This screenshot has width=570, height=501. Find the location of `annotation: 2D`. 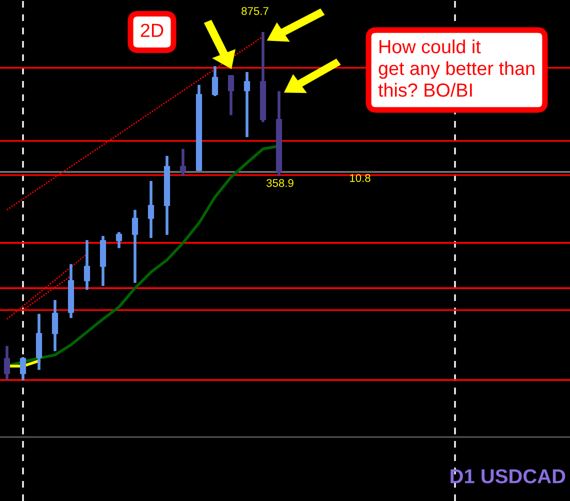

annotation: 2D is located at coordinates (152, 30).